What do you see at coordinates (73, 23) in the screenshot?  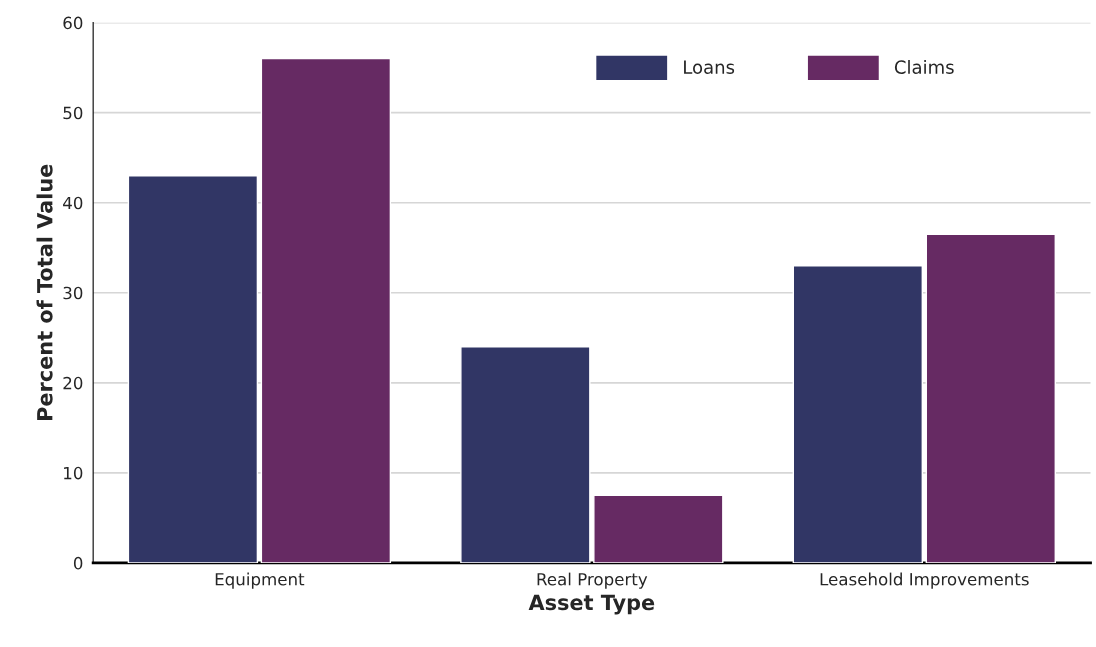 I see `y-tick-label: 60` at bounding box center [73, 23].